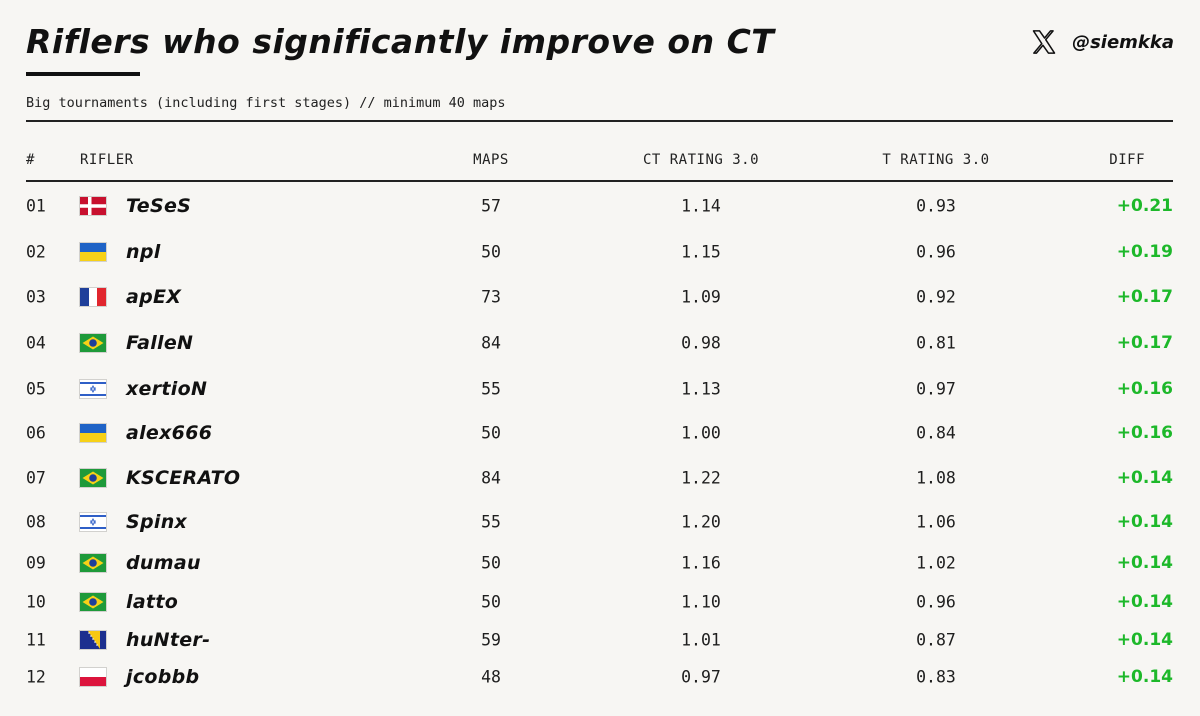  I want to click on rank-cell: 09, so click(36, 563).